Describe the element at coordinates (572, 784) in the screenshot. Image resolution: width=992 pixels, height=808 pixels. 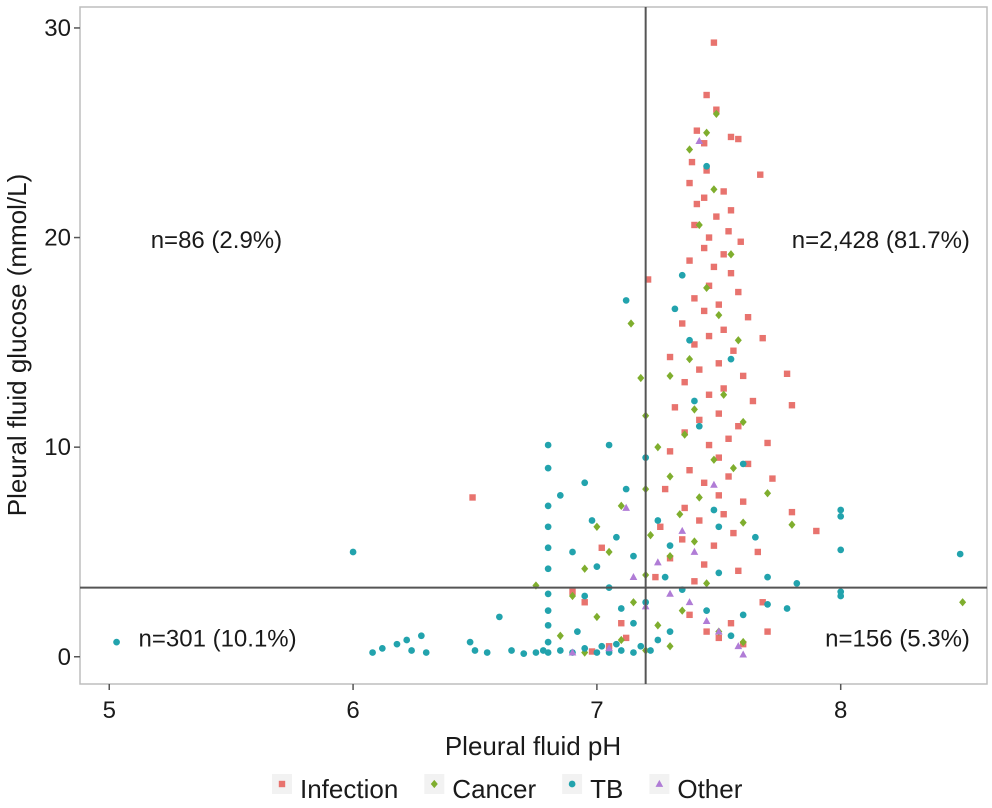
I see `legend-key-tb` at that location.